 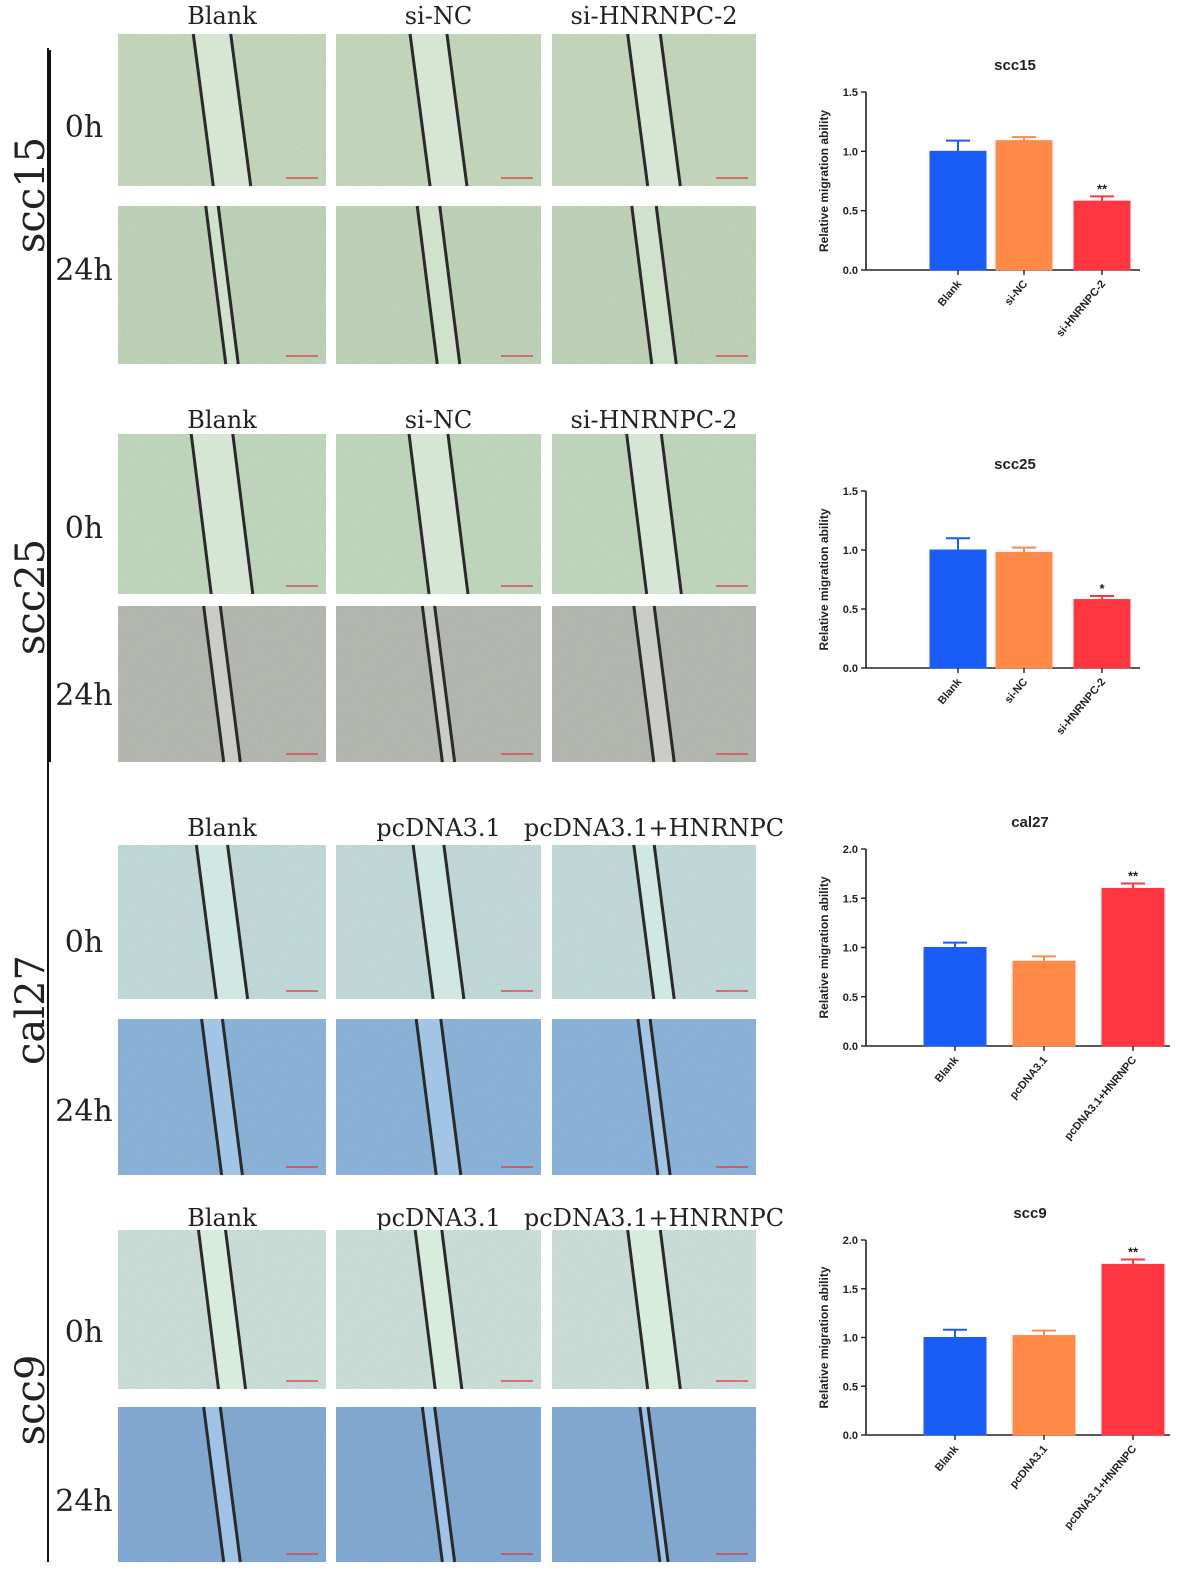 I want to click on cell-line-label: scc9, so click(x=31, y=1400).